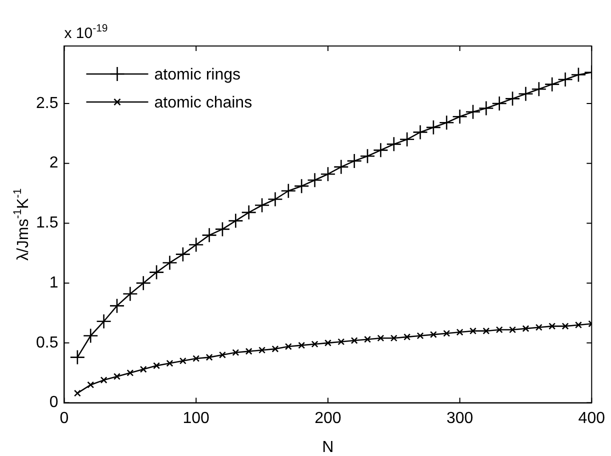 The width and height of the screenshot is (611, 456). What do you see at coordinates (203, 103) in the screenshot?
I see `legend-label: atomic chains` at bounding box center [203, 103].